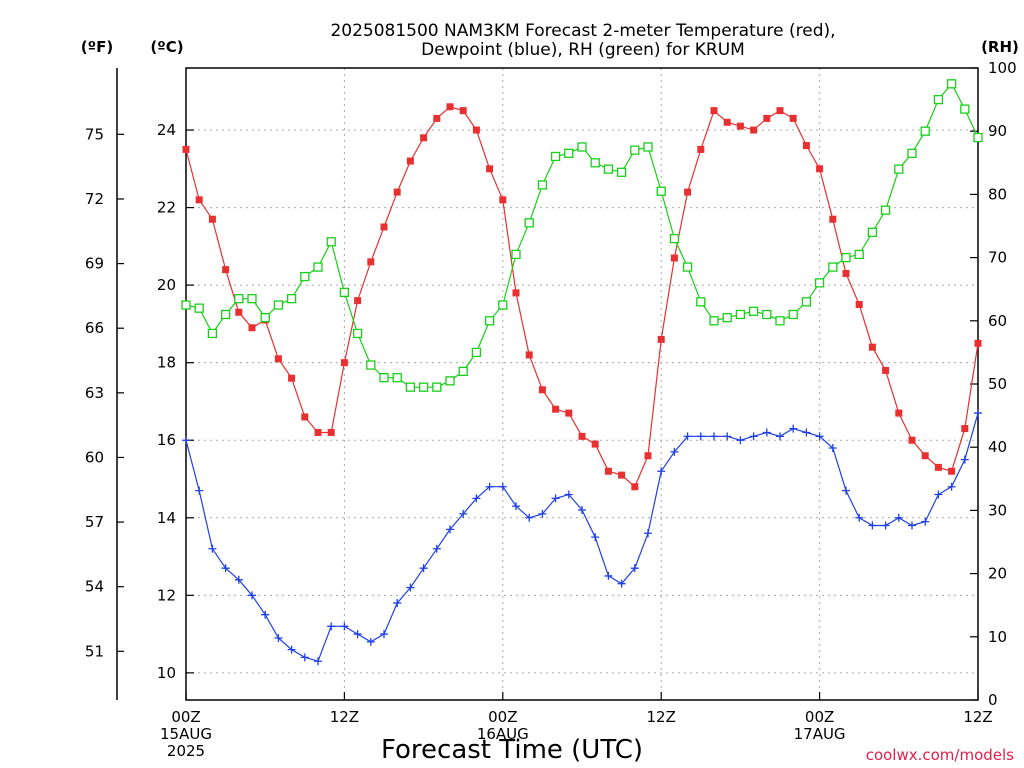  I want to click on fahrenheit-tick-label: 75, so click(94, 134).